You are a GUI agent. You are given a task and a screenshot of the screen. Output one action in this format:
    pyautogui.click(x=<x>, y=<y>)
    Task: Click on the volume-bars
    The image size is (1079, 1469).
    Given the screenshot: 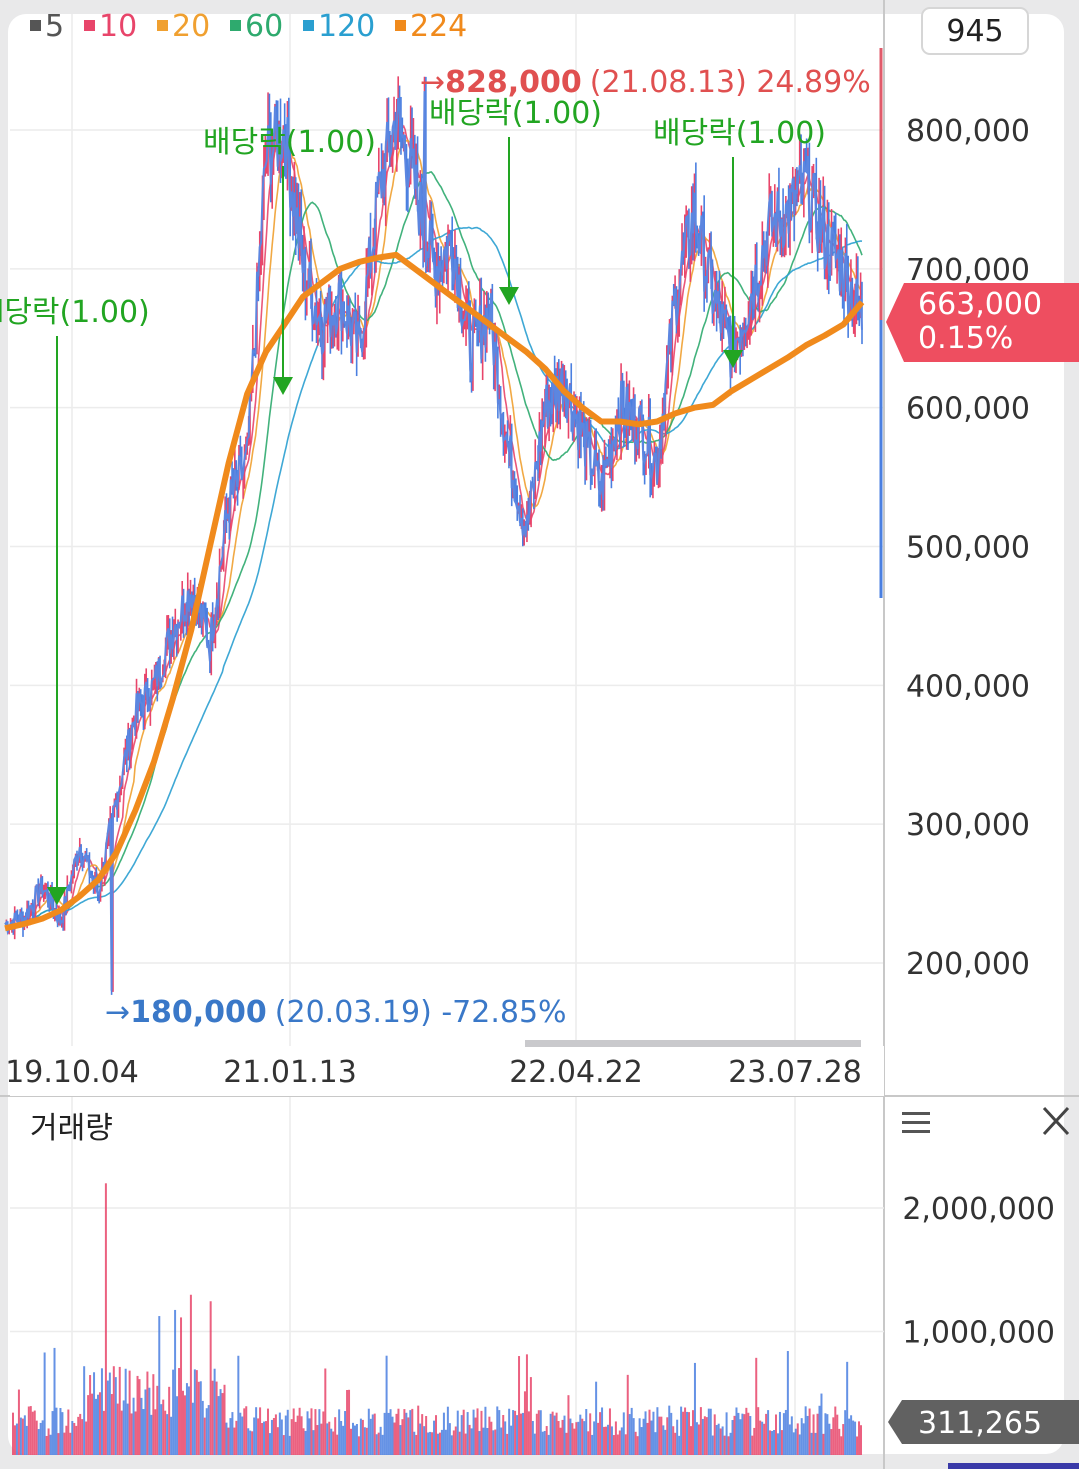 What is the action you would take?
    pyautogui.click(x=437, y=1319)
    